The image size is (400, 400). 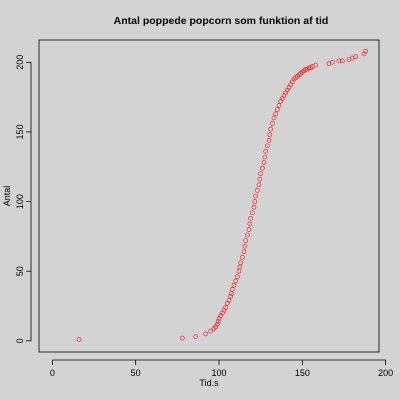 I want to click on x-tick-label: 0, so click(x=52, y=373).